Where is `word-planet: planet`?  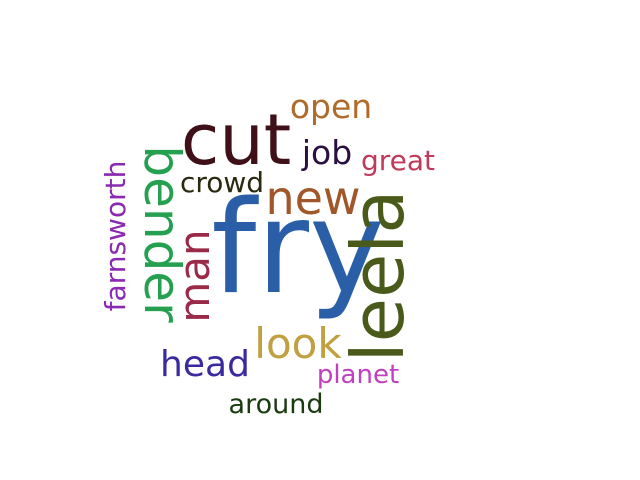
word-planet: planet is located at coordinates (358, 375).